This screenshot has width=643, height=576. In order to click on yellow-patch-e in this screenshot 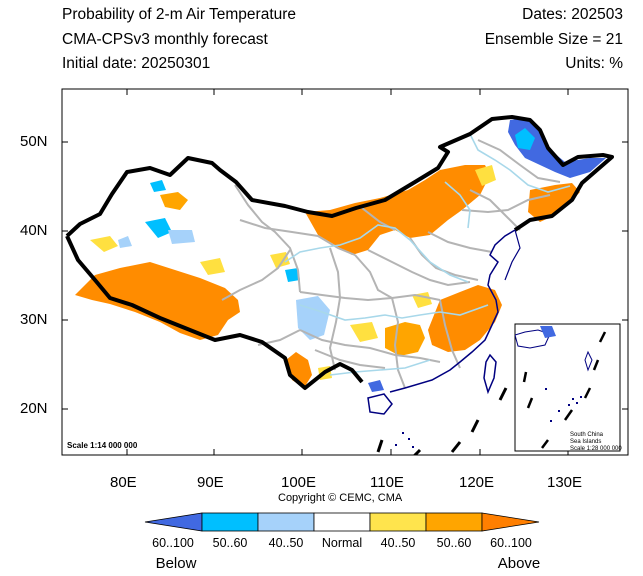, I will do `click(485, 175)`.